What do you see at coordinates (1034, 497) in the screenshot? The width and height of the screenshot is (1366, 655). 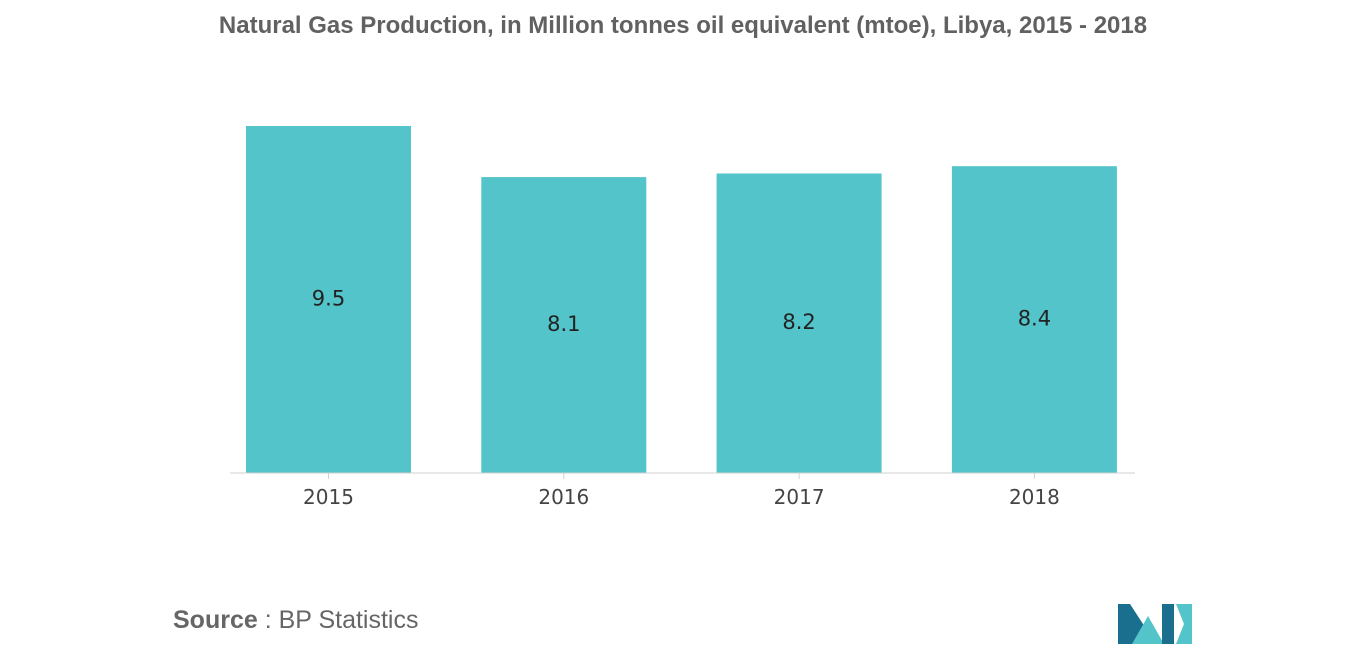 I see `x-tick-label-2018: 2018` at bounding box center [1034, 497].